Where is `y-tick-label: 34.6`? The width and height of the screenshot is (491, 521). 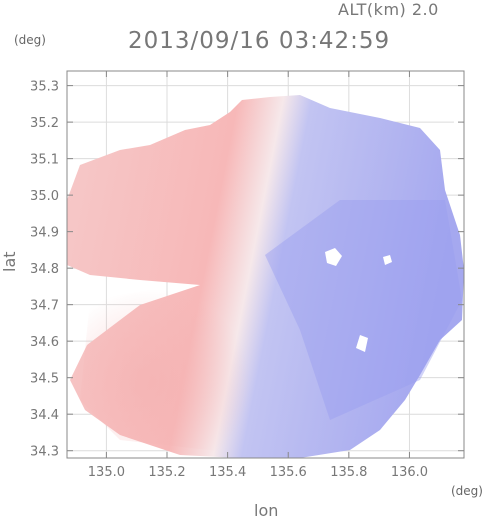 y-tick-label: 34.6 is located at coordinates (44, 342).